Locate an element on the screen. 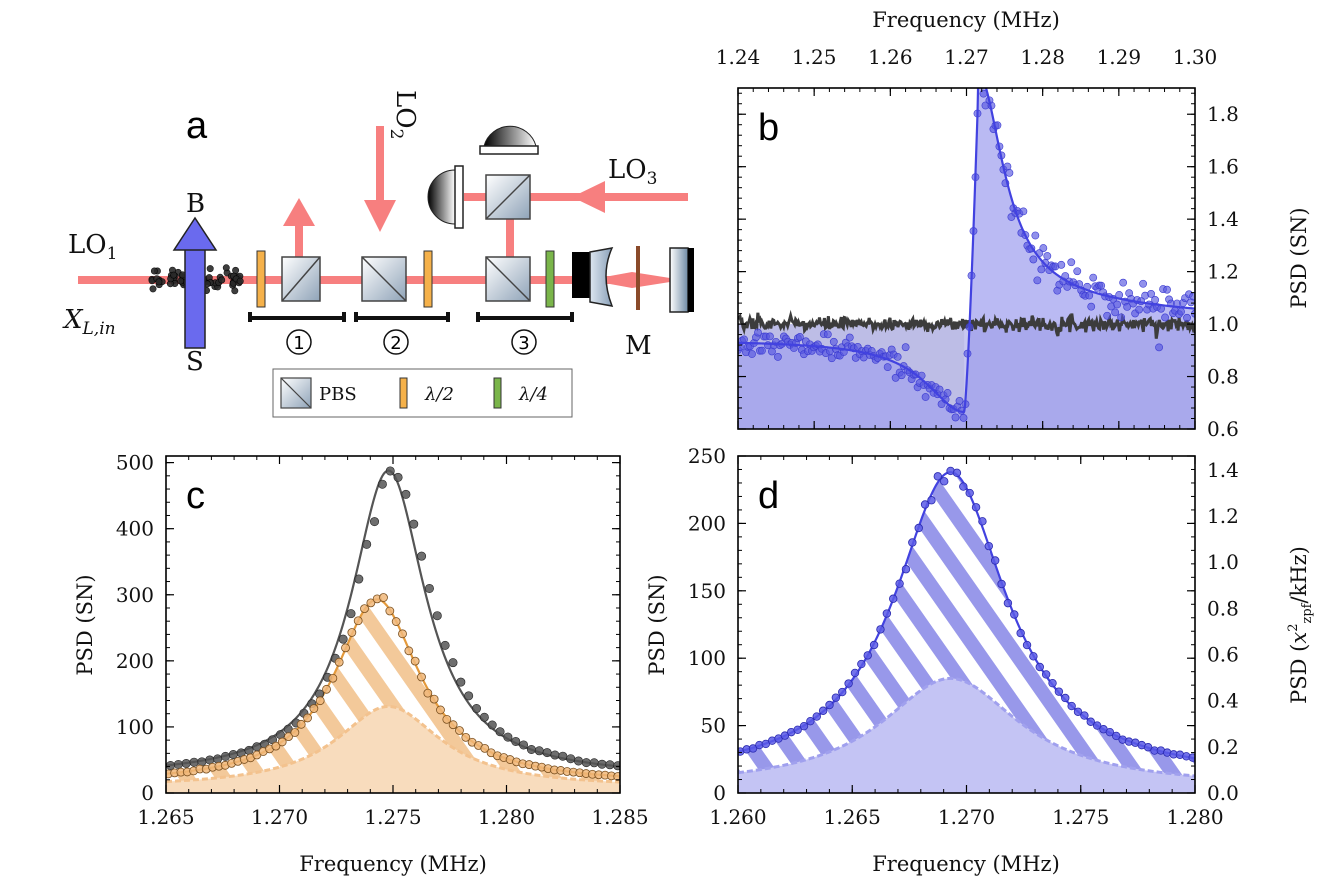 The image size is (1328, 883). pbs1-arrow-up is located at coordinates (299, 212).